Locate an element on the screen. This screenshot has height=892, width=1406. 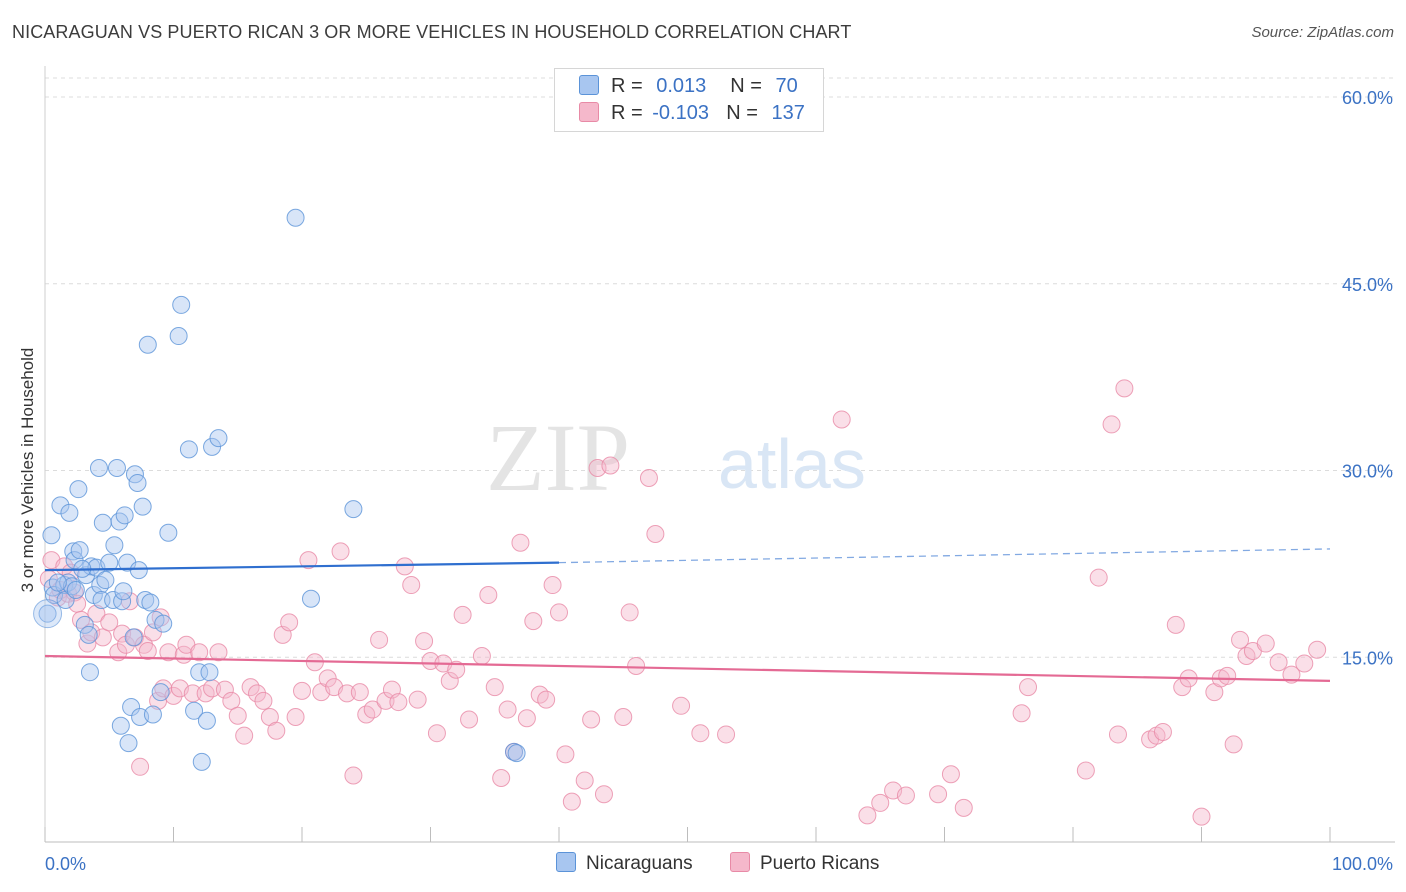
nicaraguans-trend-extension is located at coordinates (944, 556).